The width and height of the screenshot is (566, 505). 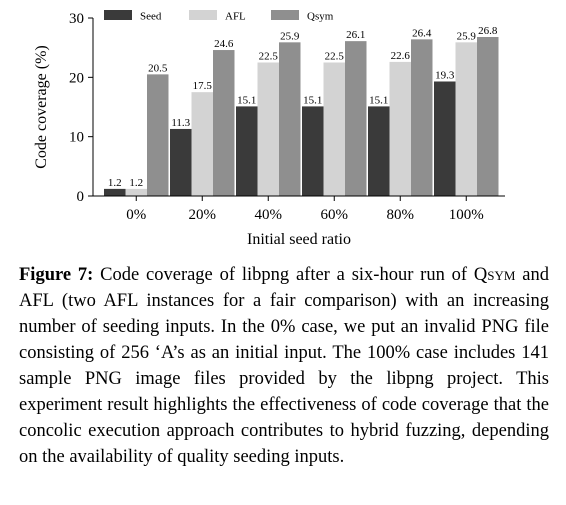 I want to click on legend-label-qsym: Qsym, so click(x=320, y=17).